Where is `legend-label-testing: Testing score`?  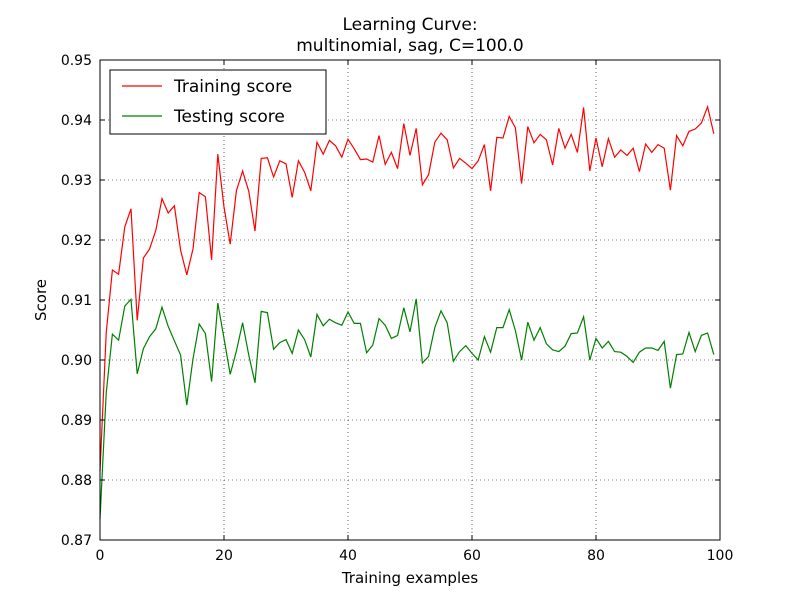
legend-label-testing: Testing score is located at coordinates (229, 117).